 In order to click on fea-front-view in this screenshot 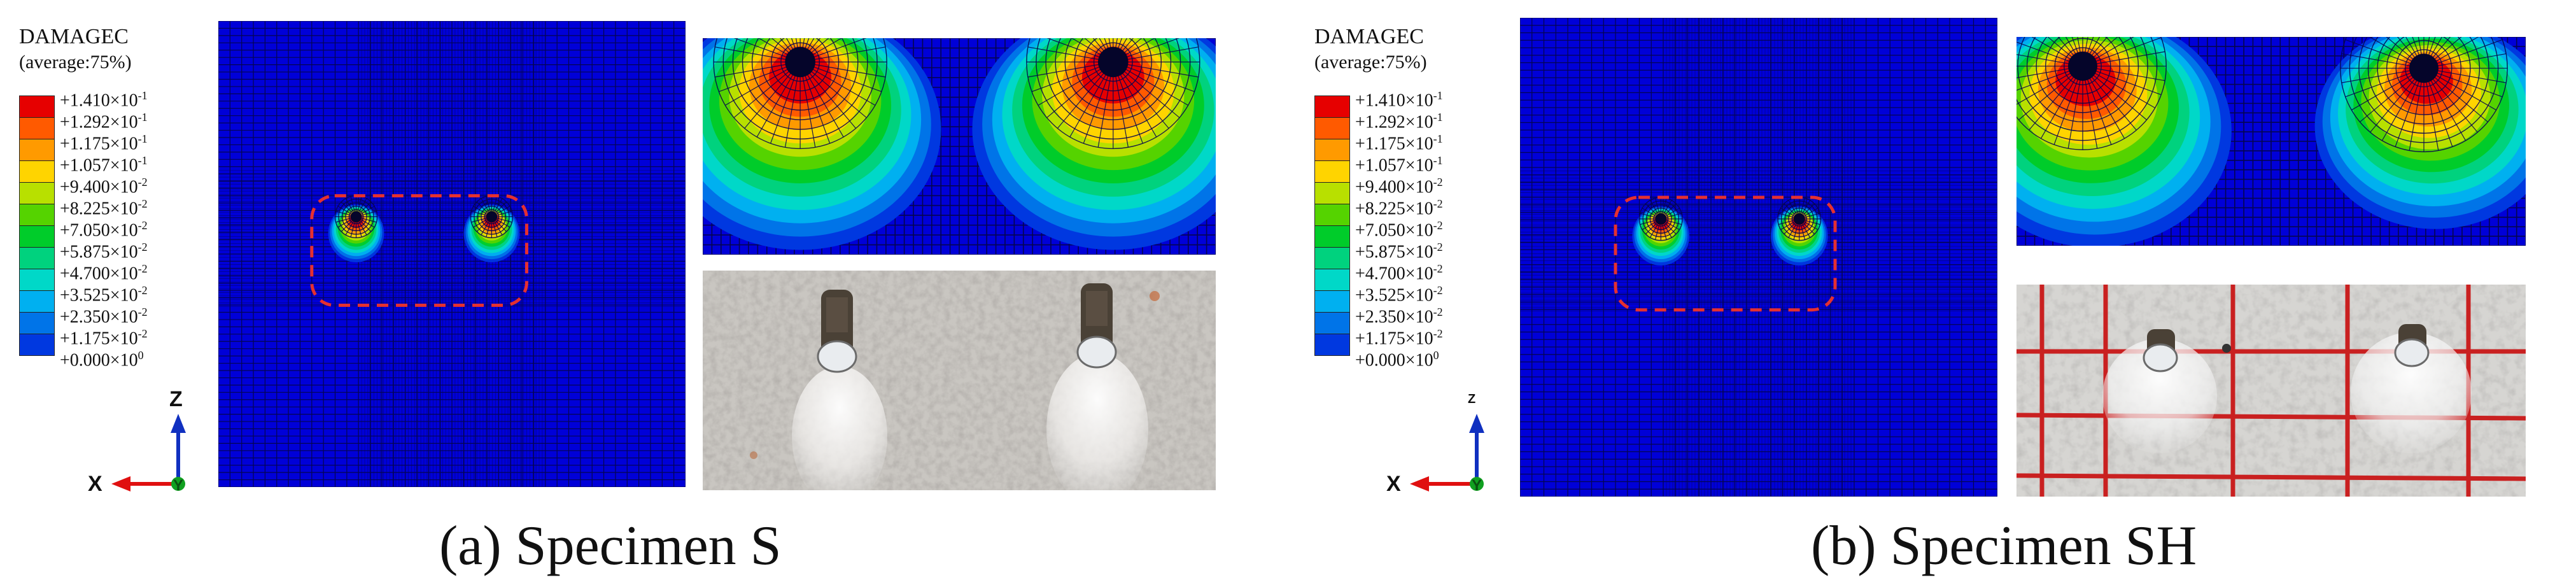, I will do `click(452, 254)`.